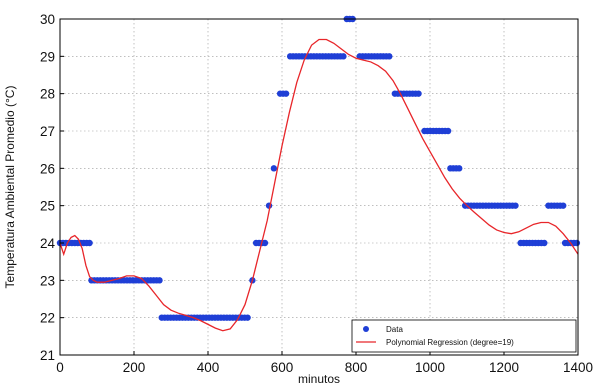 The height and width of the screenshot is (384, 594). What do you see at coordinates (134, 367) in the screenshot?
I see `x-tick-label: 200` at bounding box center [134, 367].